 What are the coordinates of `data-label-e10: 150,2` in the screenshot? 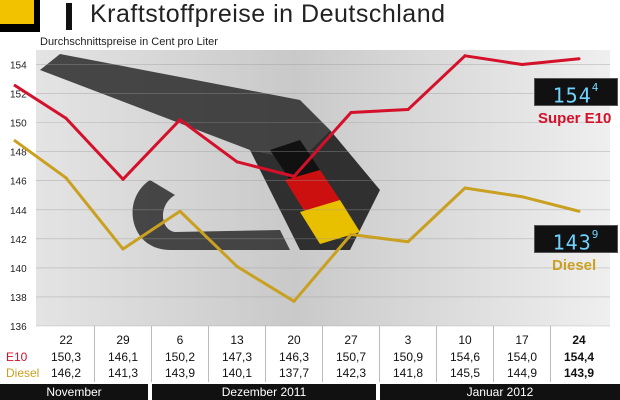 It's located at (180, 357).